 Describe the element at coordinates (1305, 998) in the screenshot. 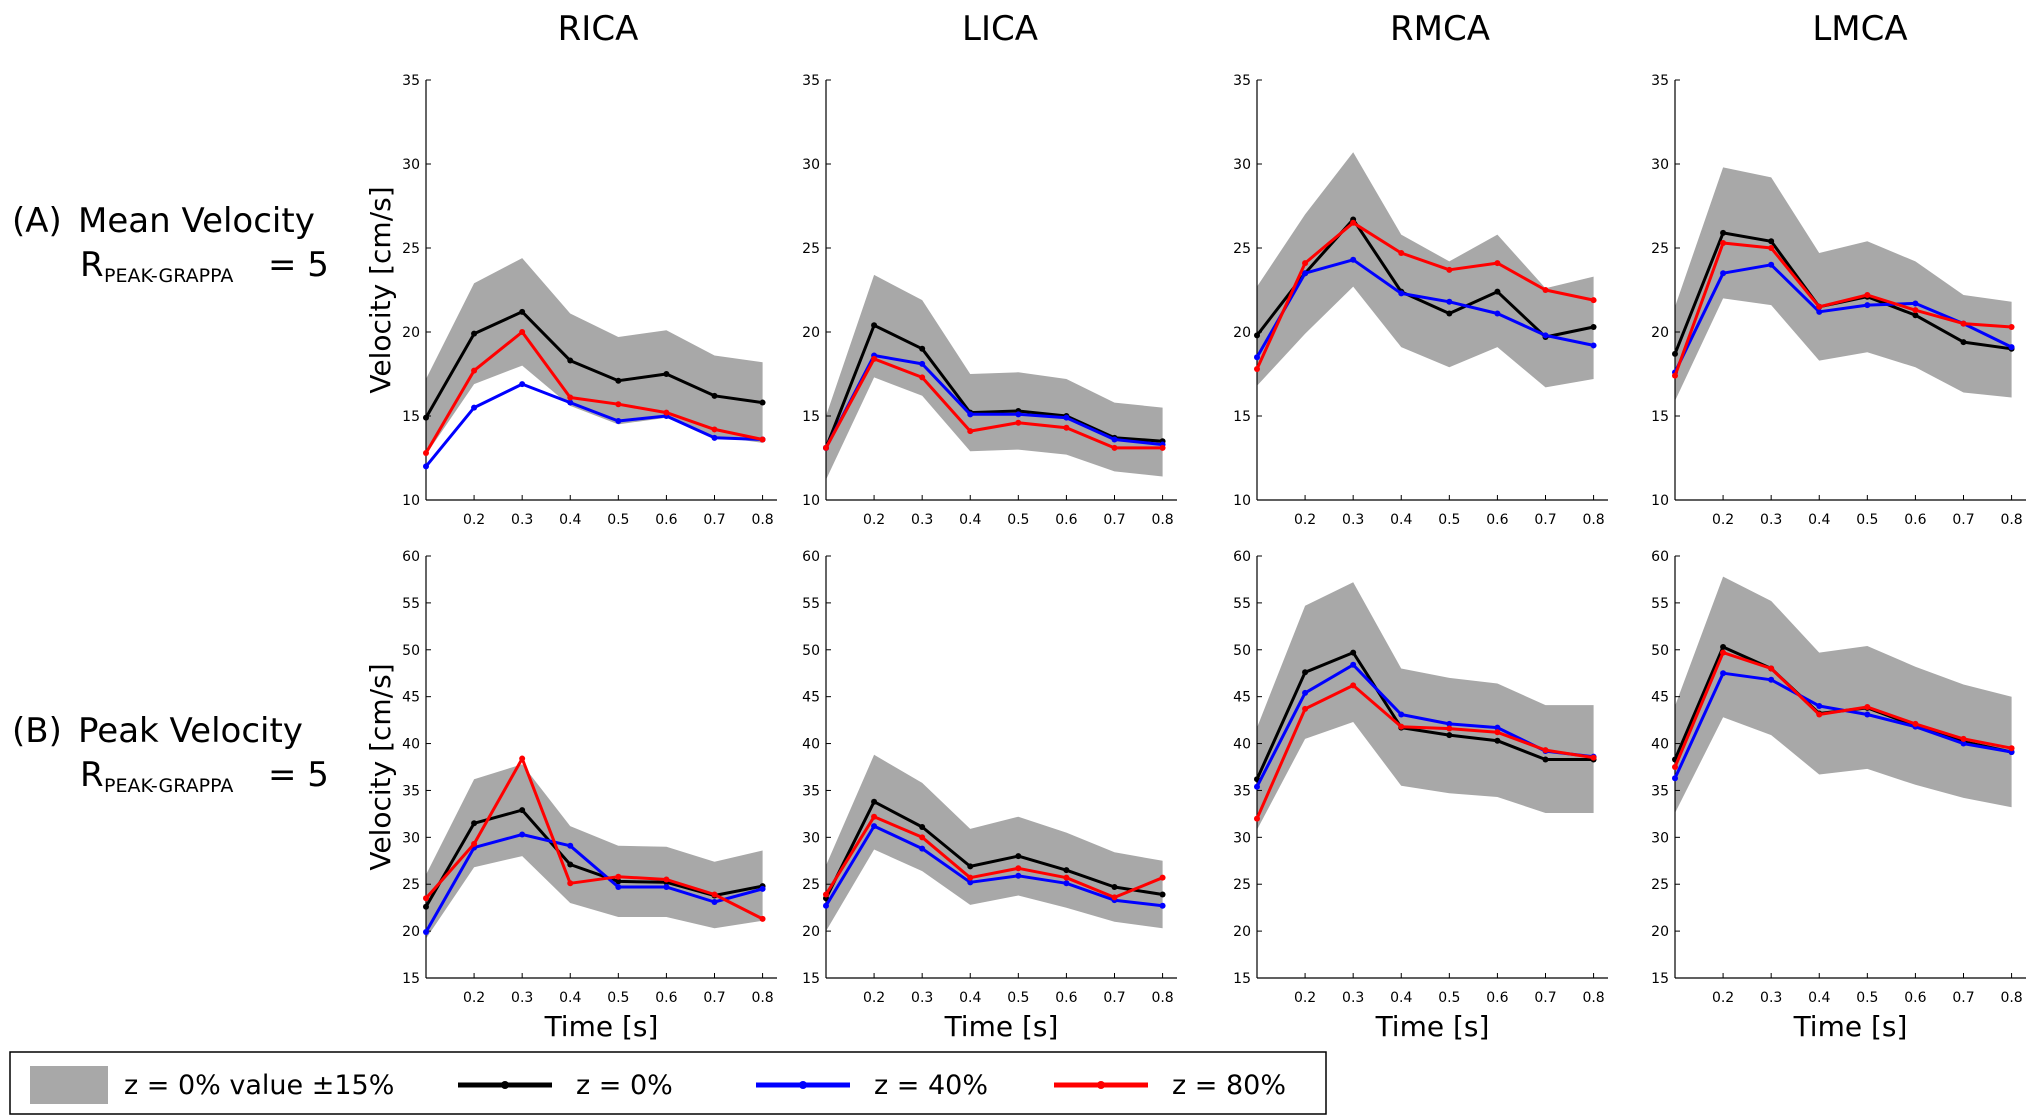

I see `x-tick-label: 0.2` at that location.